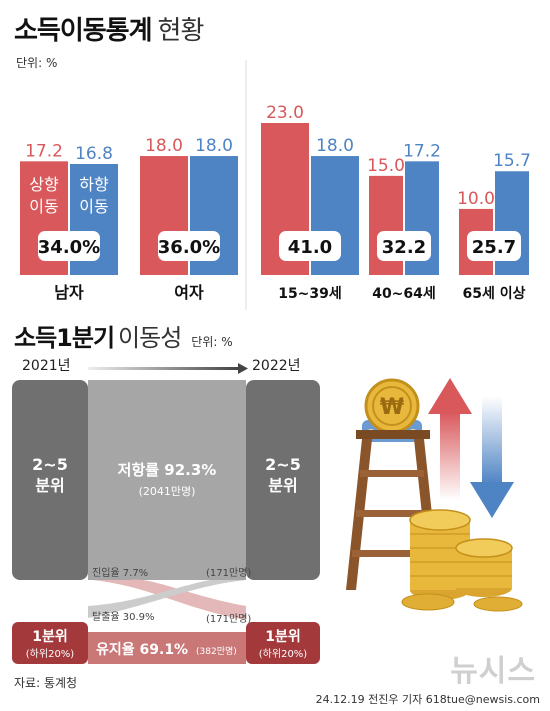 This screenshot has height=711, width=550. I want to click on total-label-3: 32.2, so click(404, 247).